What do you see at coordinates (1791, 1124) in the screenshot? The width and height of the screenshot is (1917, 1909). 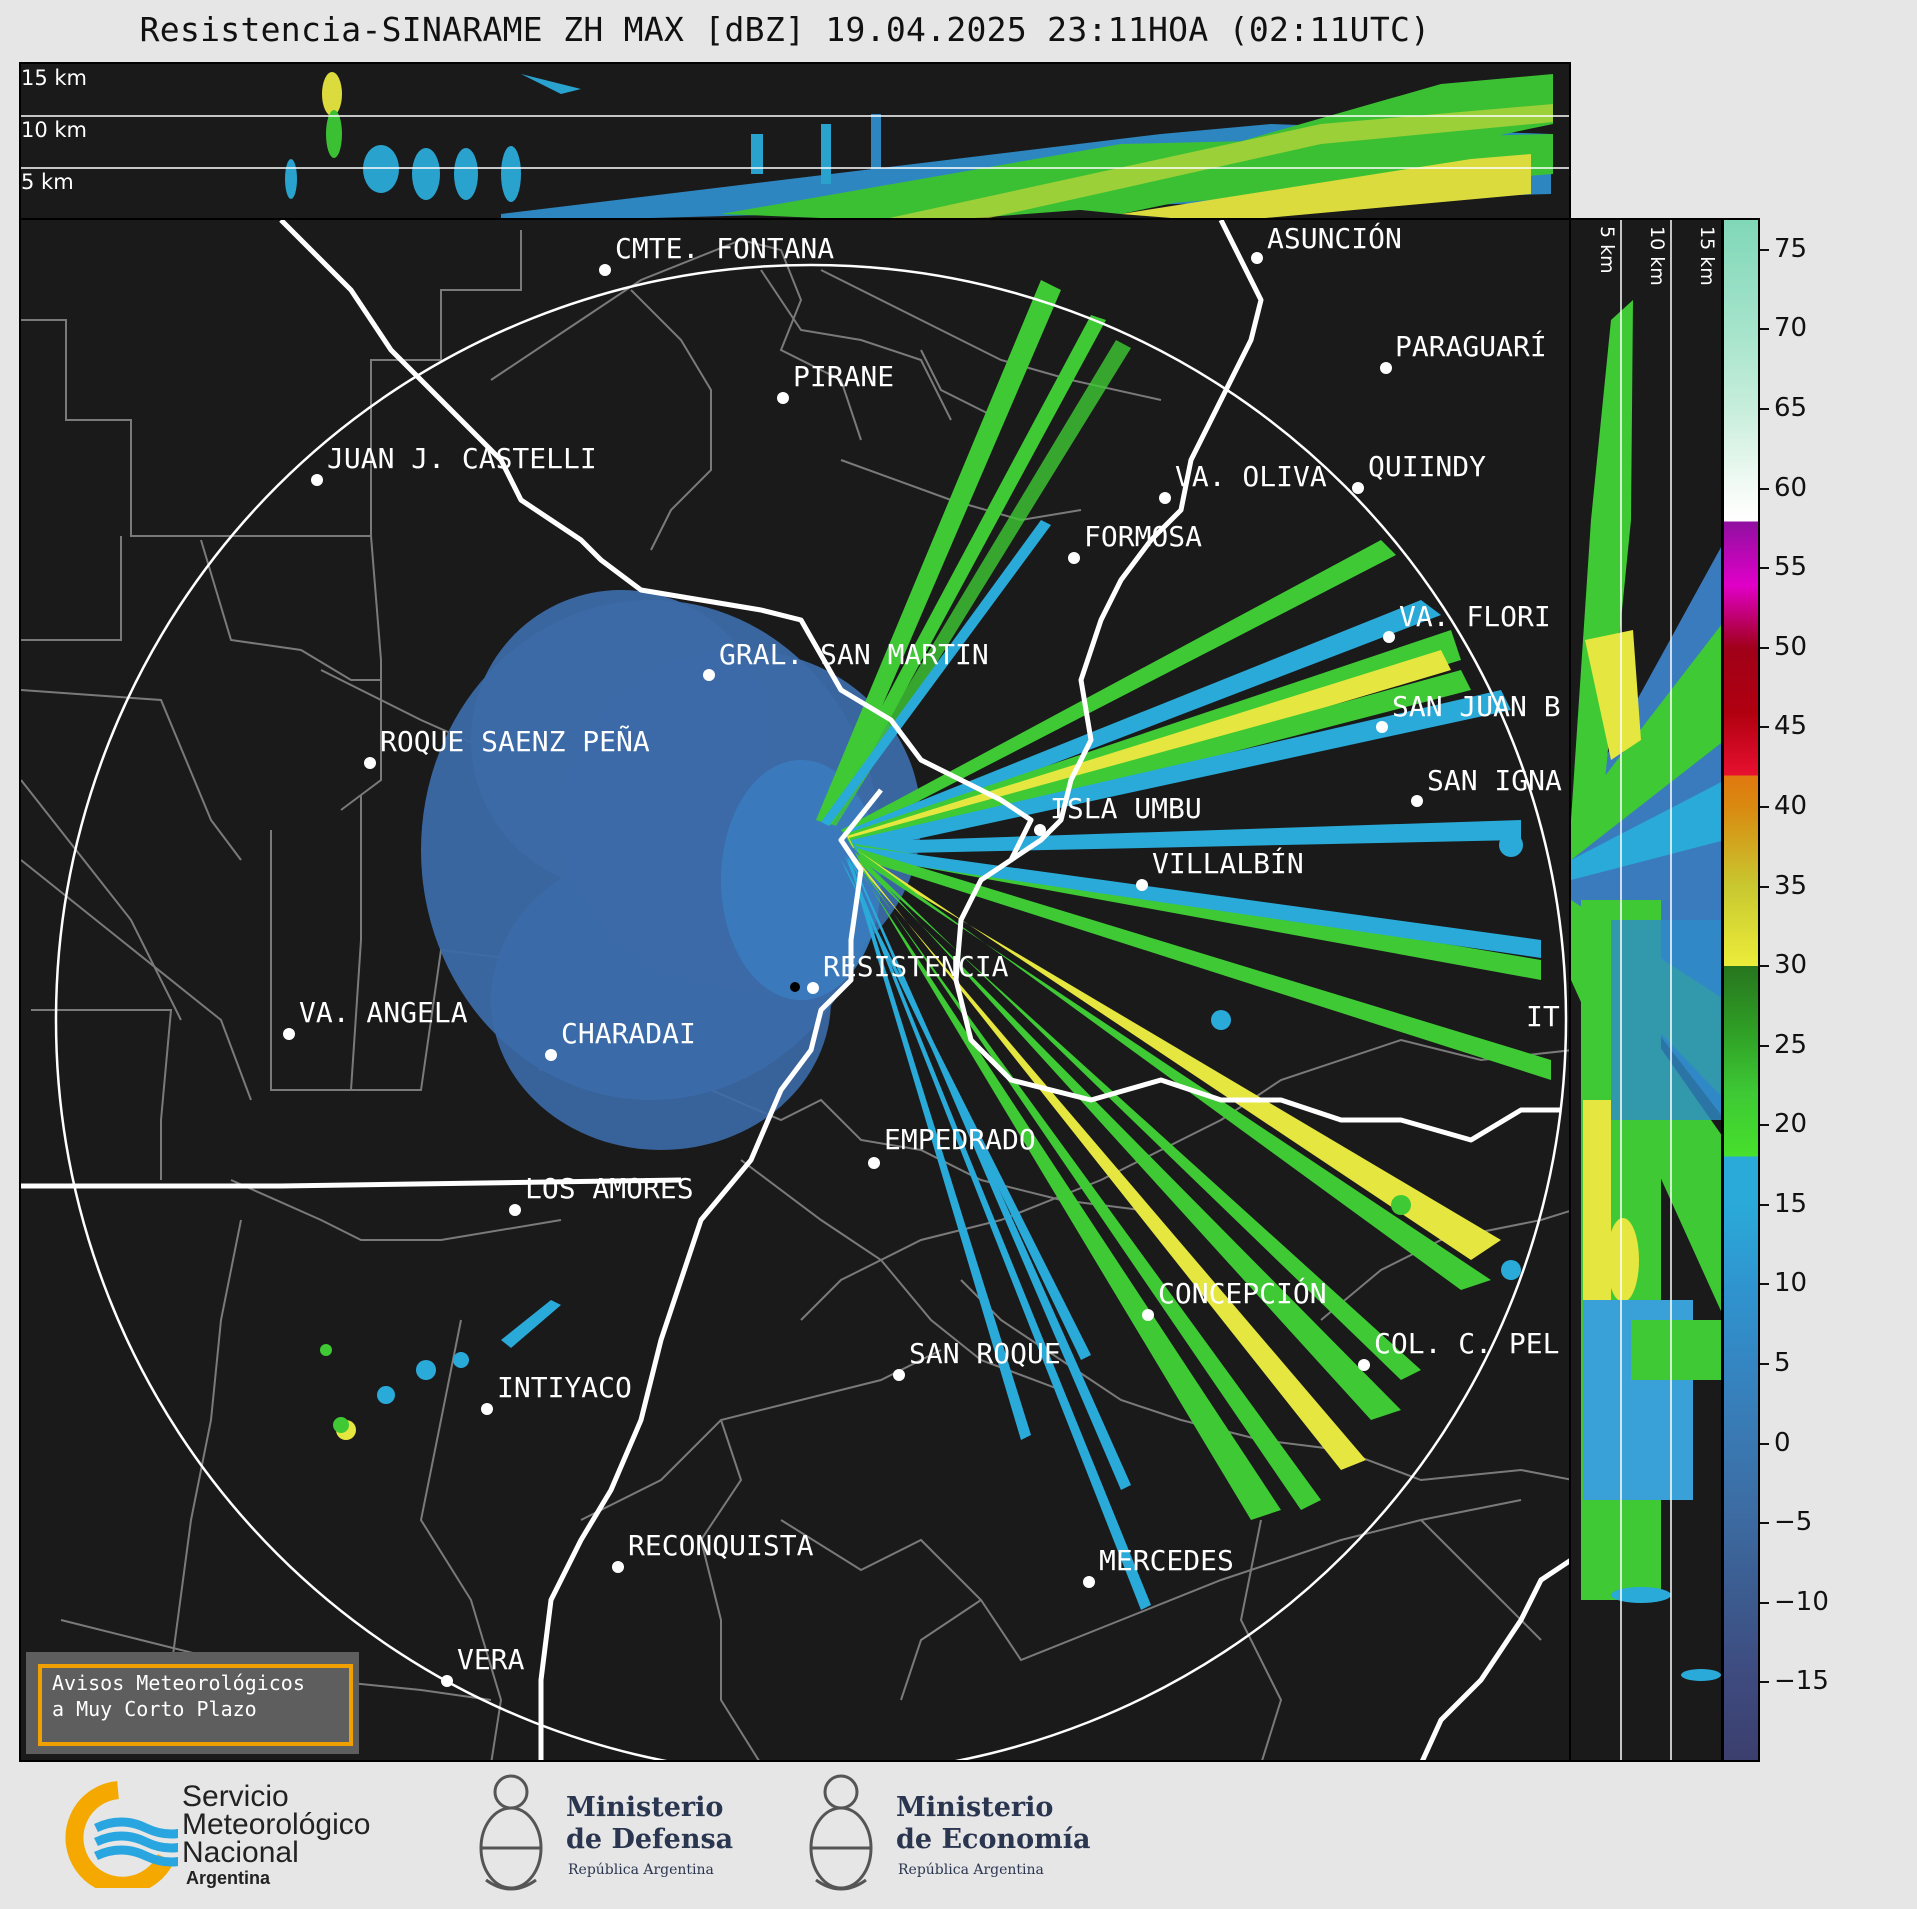 I see `colorbar-tick-label: 20` at bounding box center [1791, 1124].